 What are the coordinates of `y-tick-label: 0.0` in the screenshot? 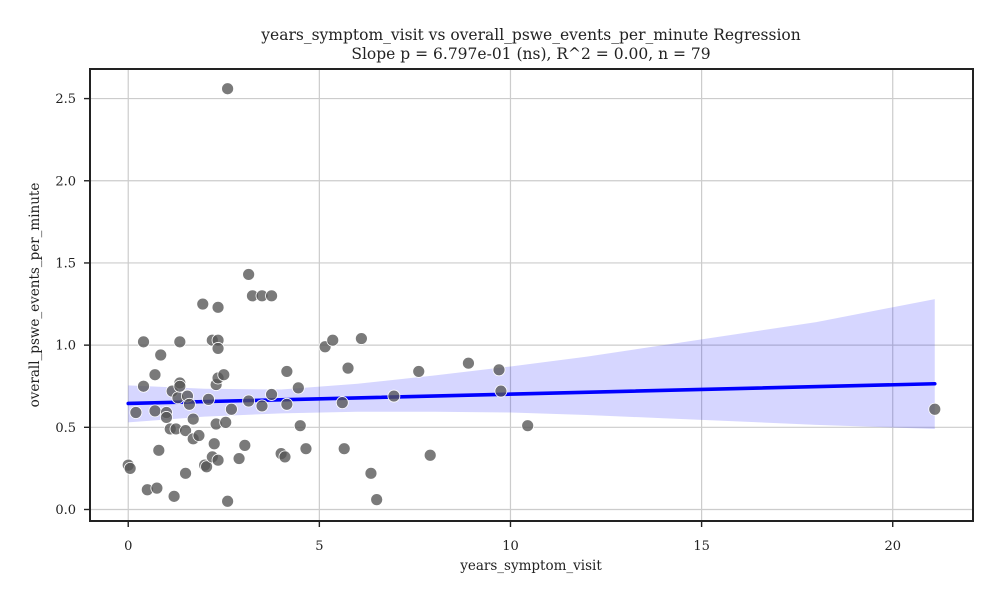 It's located at (65, 510).